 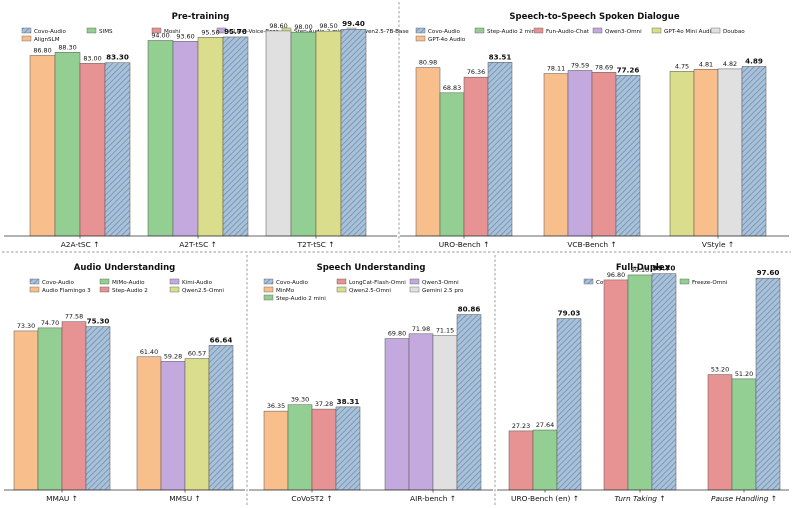 I want to click on bar-a2a-tsc-covo-audio, so click(x=117, y=149).